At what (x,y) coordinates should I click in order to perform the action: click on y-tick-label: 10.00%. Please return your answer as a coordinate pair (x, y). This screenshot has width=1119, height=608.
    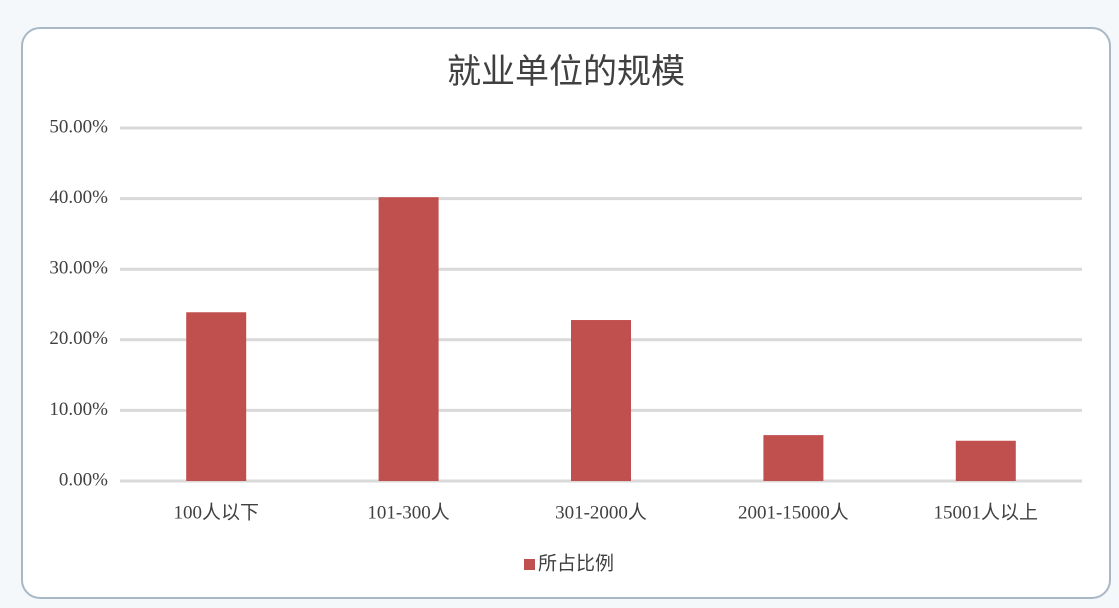
    Looking at the image, I should click on (78, 409).